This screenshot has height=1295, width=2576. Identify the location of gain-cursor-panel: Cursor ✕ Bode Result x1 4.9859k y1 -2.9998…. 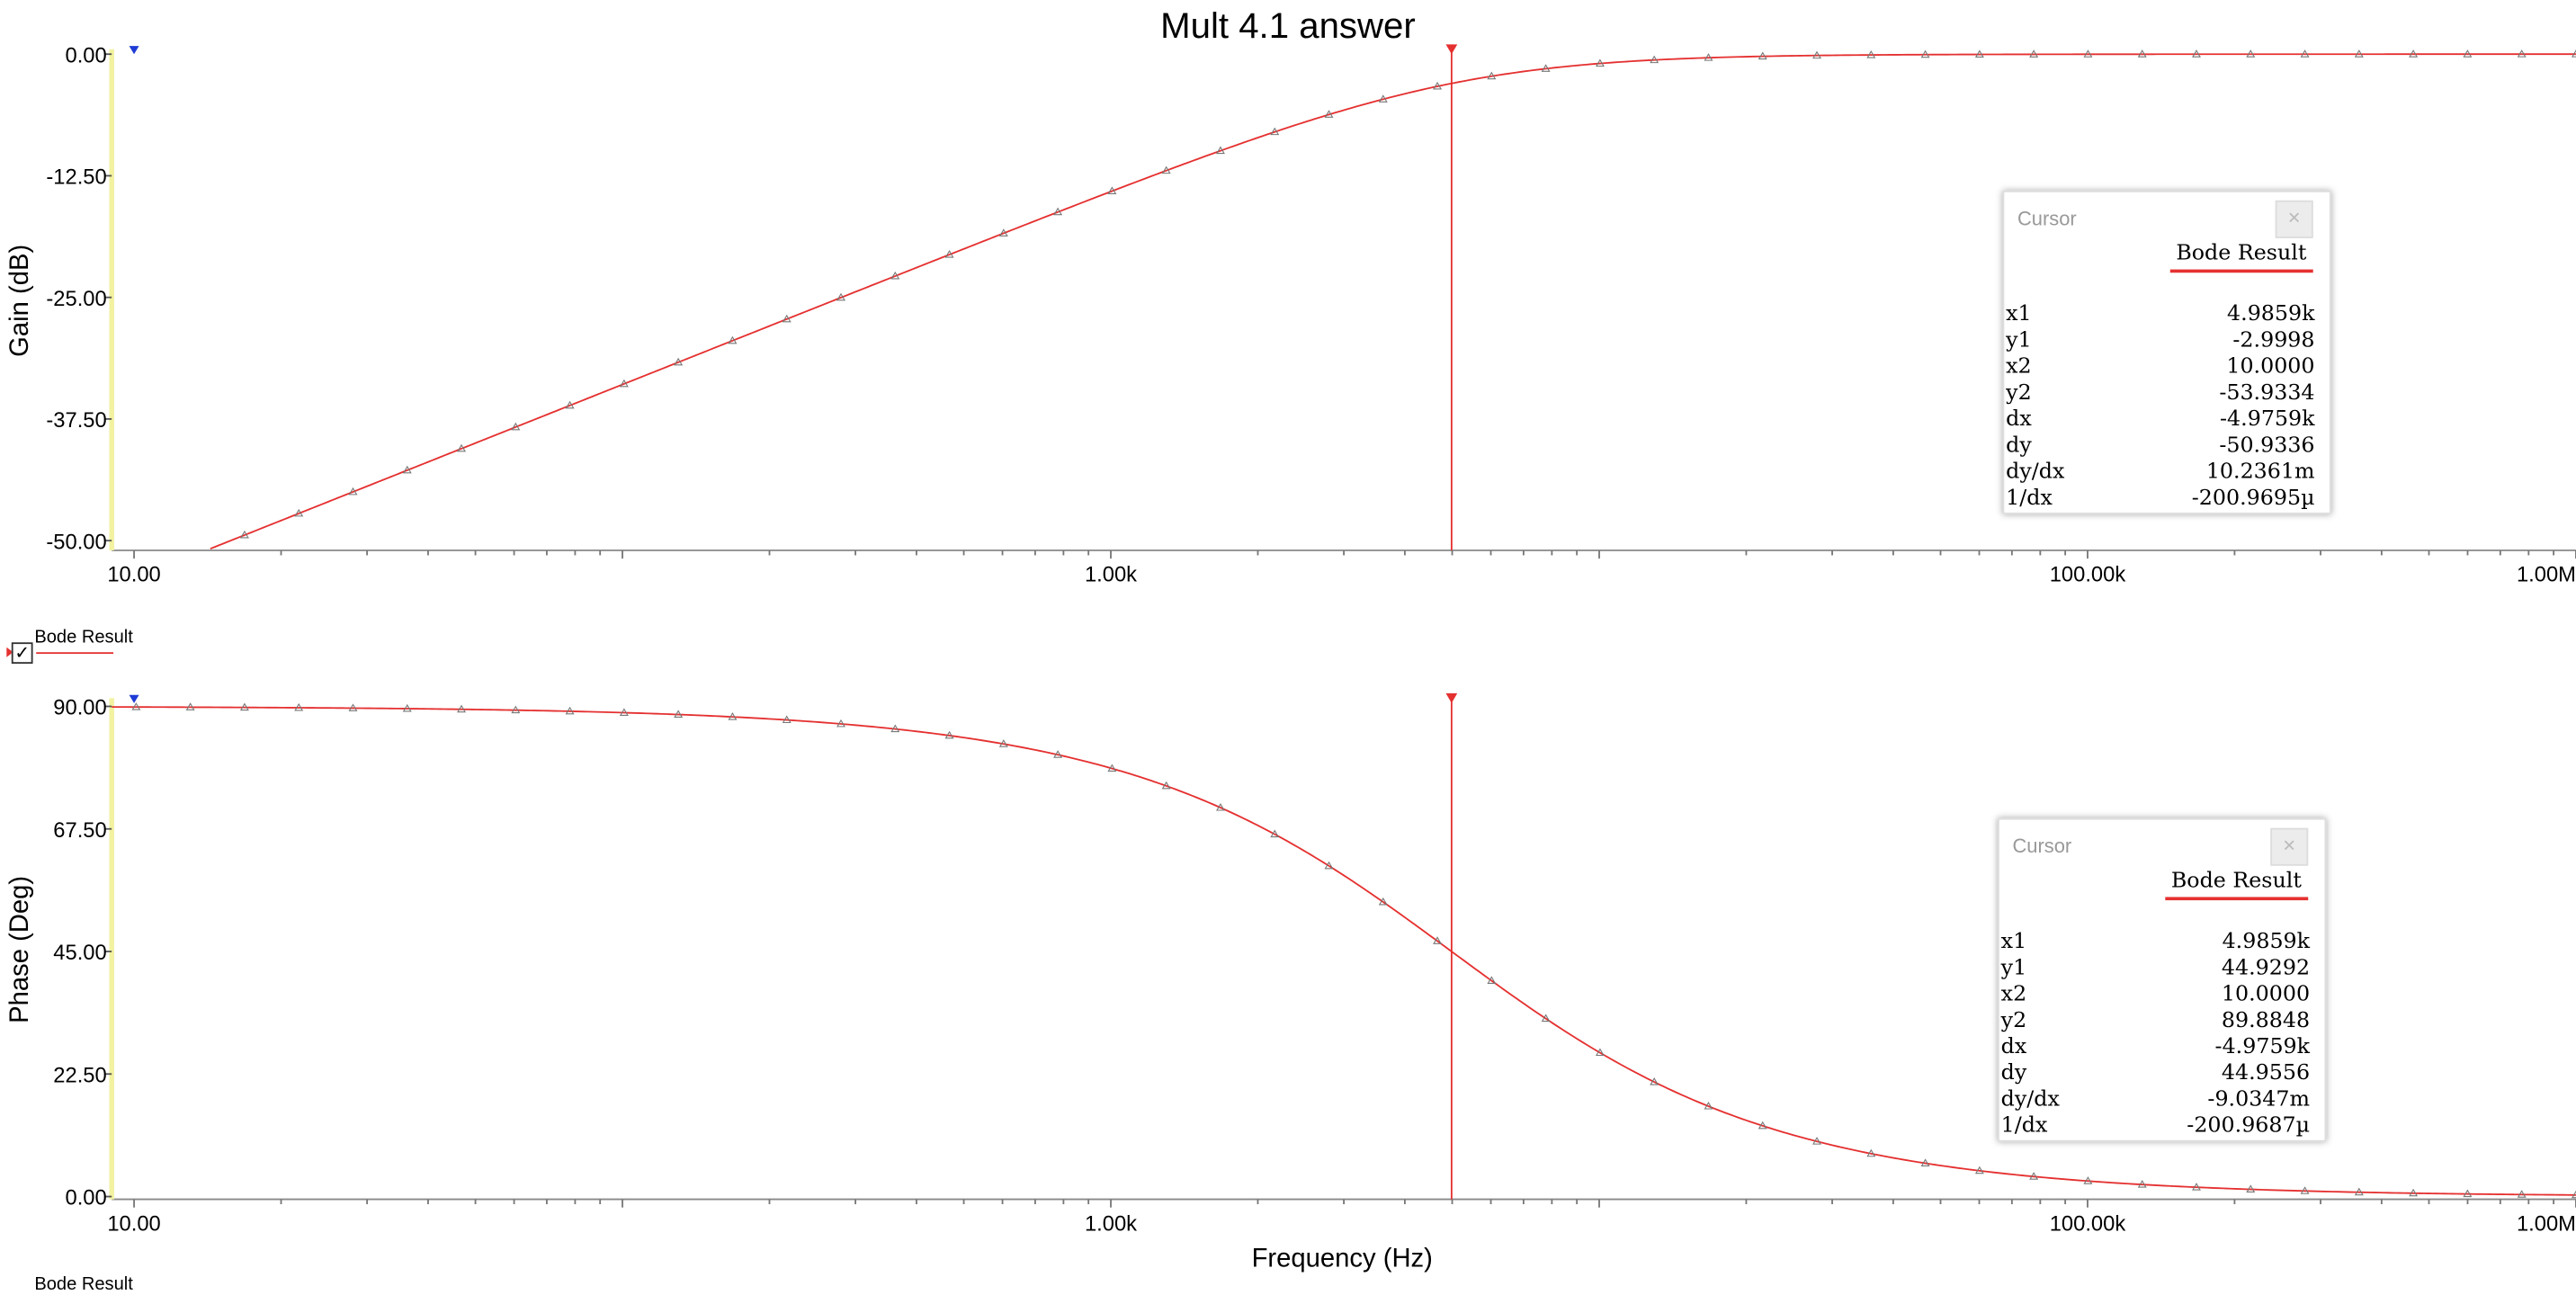
(2166, 352).